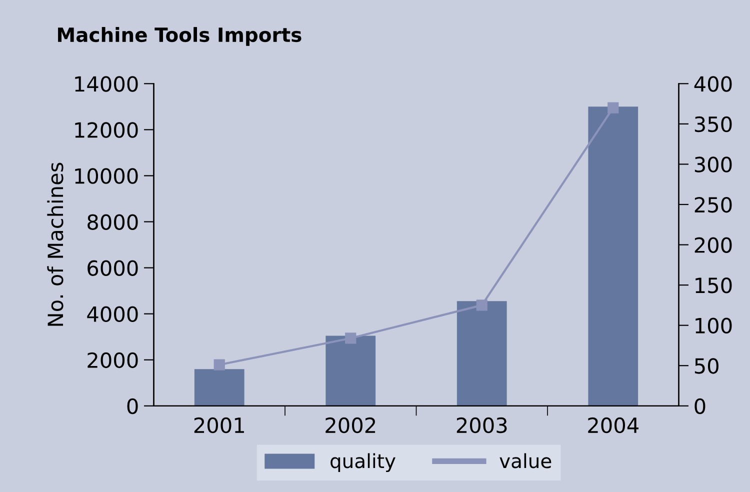 The height and width of the screenshot is (492, 750). What do you see at coordinates (714, 326) in the screenshot?
I see `y2-tick-label: 100` at bounding box center [714, 326].